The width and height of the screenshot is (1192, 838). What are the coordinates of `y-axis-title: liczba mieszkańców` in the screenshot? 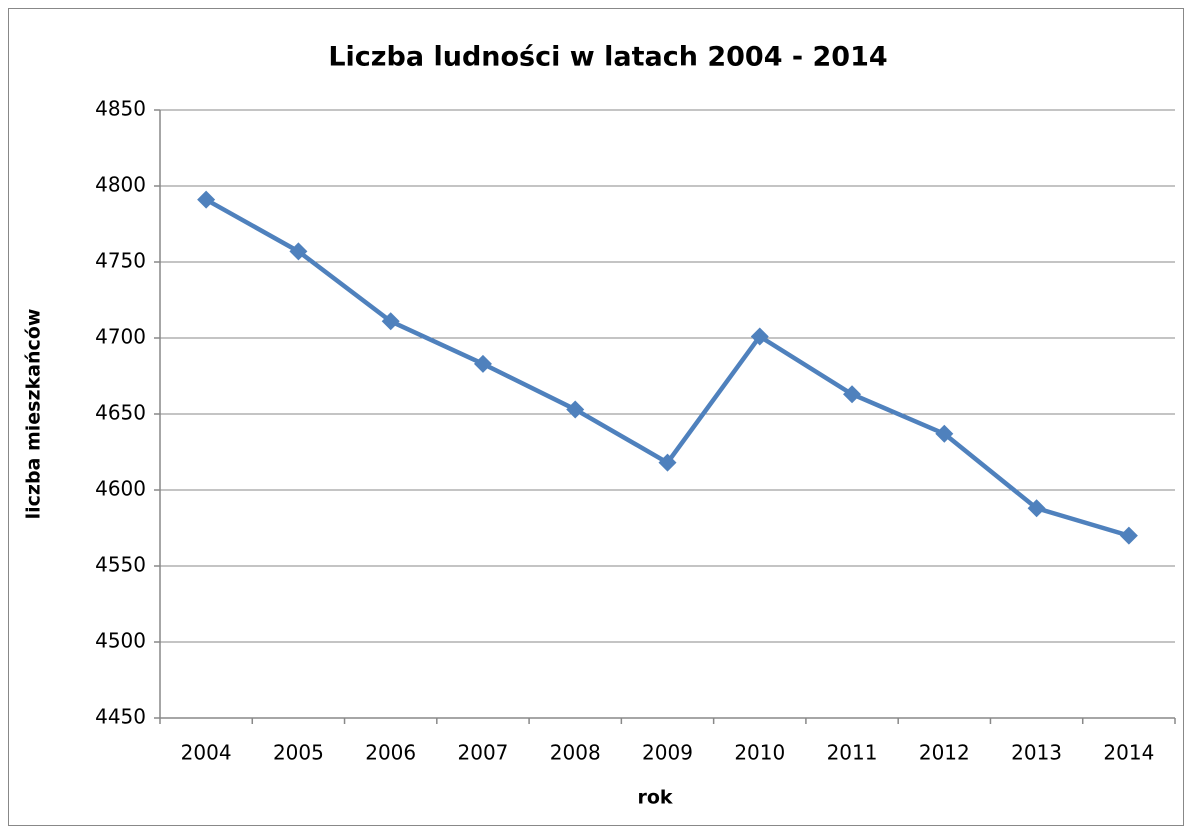 It's located at (34, 414).